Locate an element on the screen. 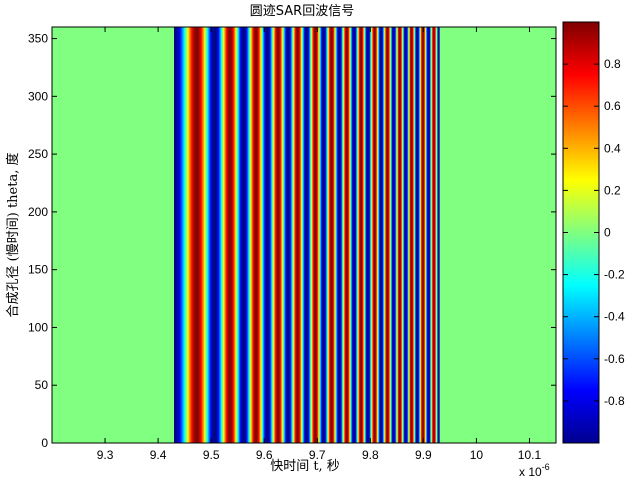 This screenshot has width=633, height=488. colorbar-tick-label: -0.8 is located at coordinates (614, 401).